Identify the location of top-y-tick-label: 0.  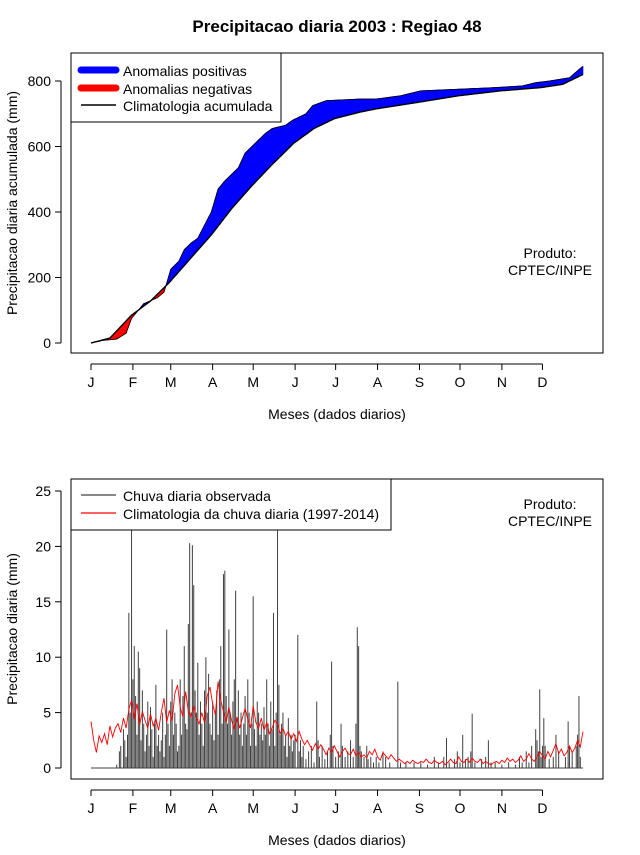
(47, 343).